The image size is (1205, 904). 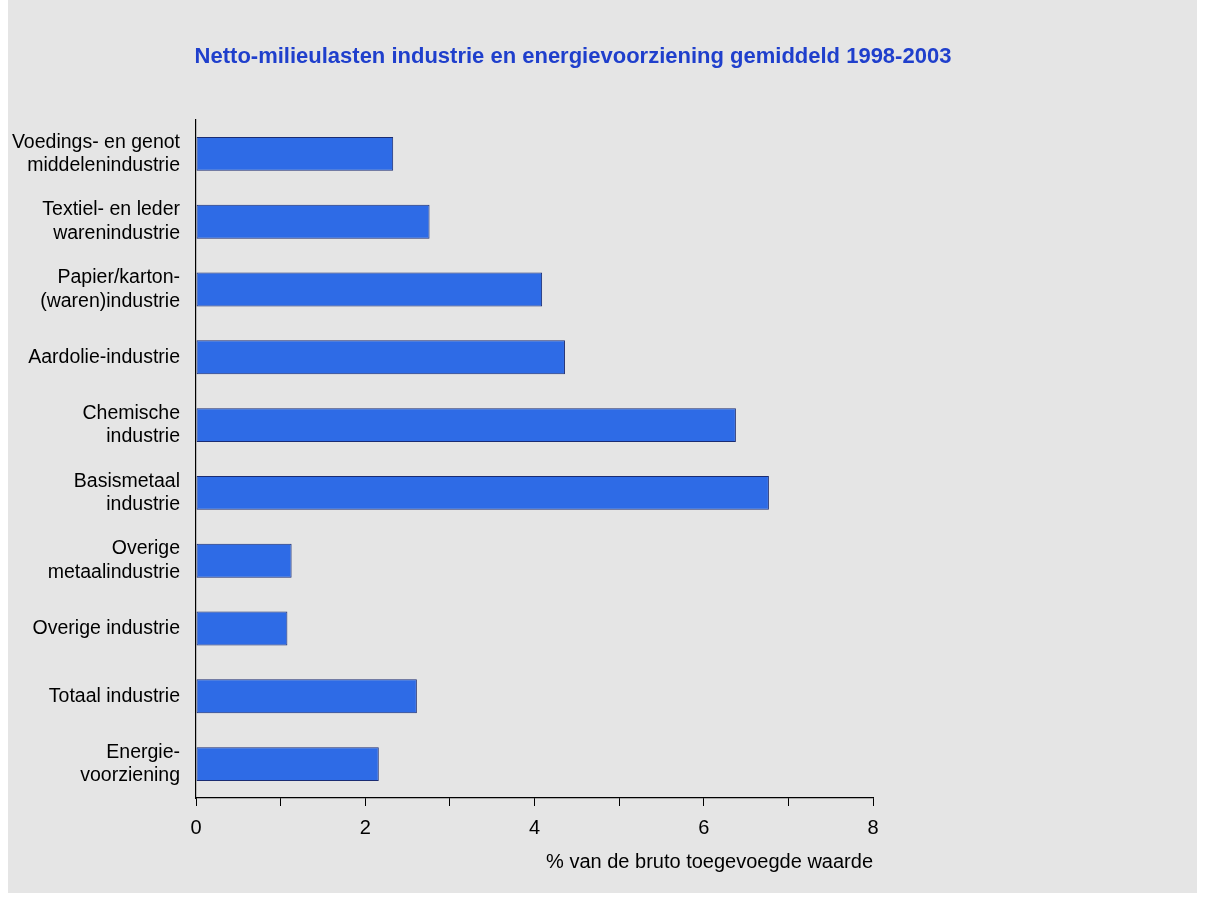 What do you see at coordinates (104, 355) in the screenshot?
I see `y-tick-label: Aardolie-industrie` at bounding box center [104, 355].